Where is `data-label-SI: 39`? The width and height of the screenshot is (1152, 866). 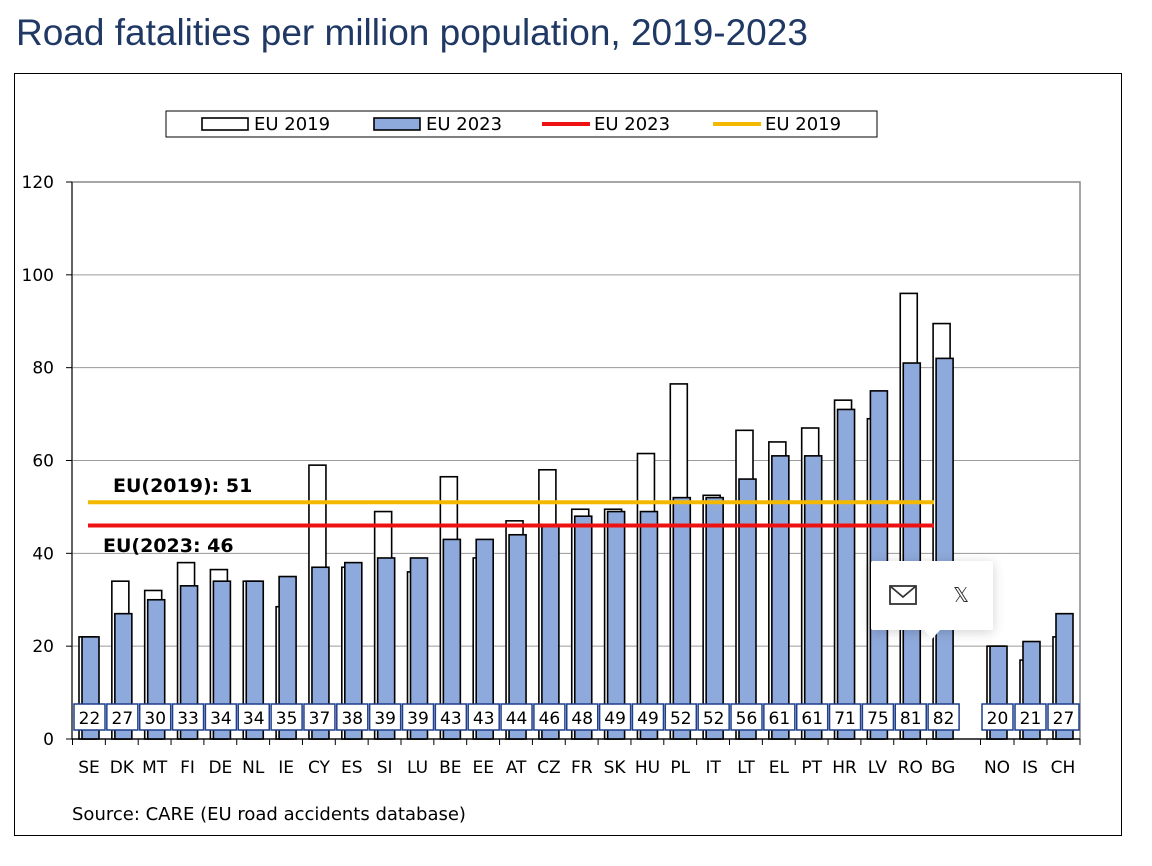 data-label-SI: 39 is located at coordinates (385, 719).